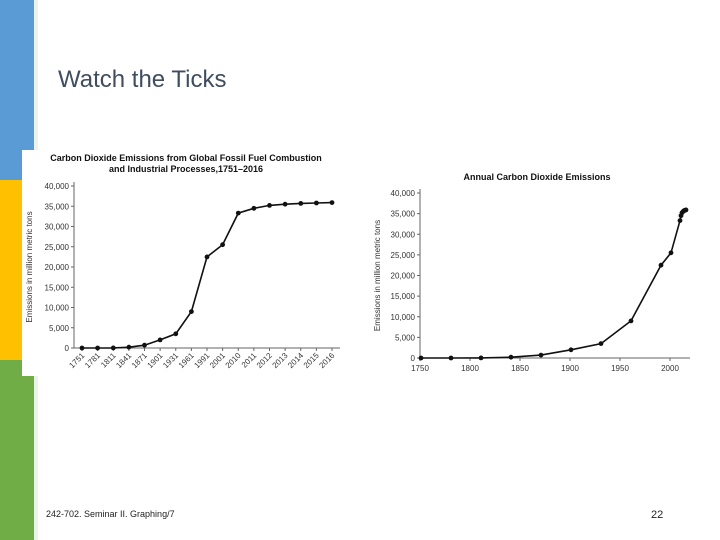 This screenshot has height=540, width=720. What do you see at coordinates (191, 311) in the screenshot?
I see `left-data-point-1961` at bounding box center [191, 311].